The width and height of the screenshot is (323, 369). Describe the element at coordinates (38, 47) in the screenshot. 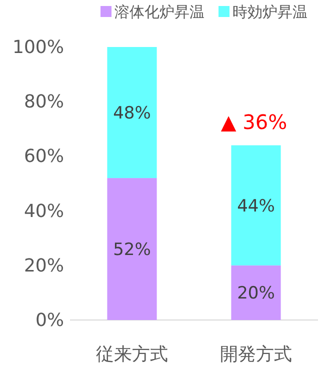

I see `y-tick-label: 100%` at that location.